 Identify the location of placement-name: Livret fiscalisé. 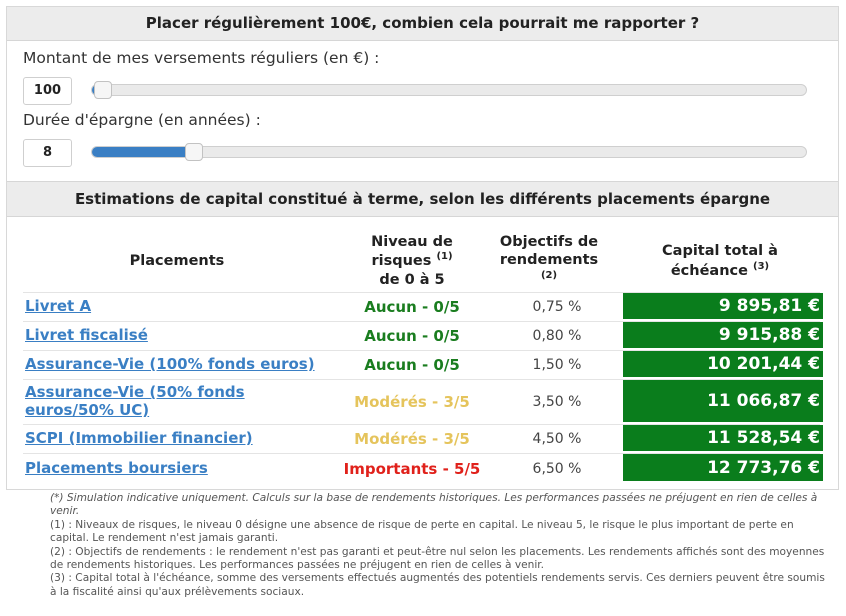
(179, 336).